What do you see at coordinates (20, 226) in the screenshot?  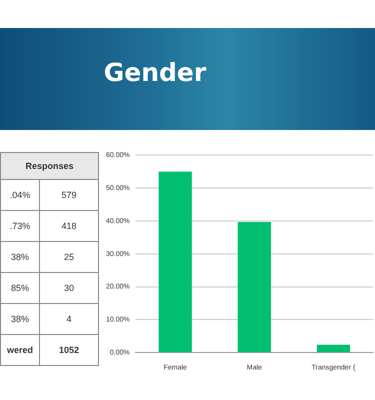 I see `text: .73%` at bounding box center [20, 226].